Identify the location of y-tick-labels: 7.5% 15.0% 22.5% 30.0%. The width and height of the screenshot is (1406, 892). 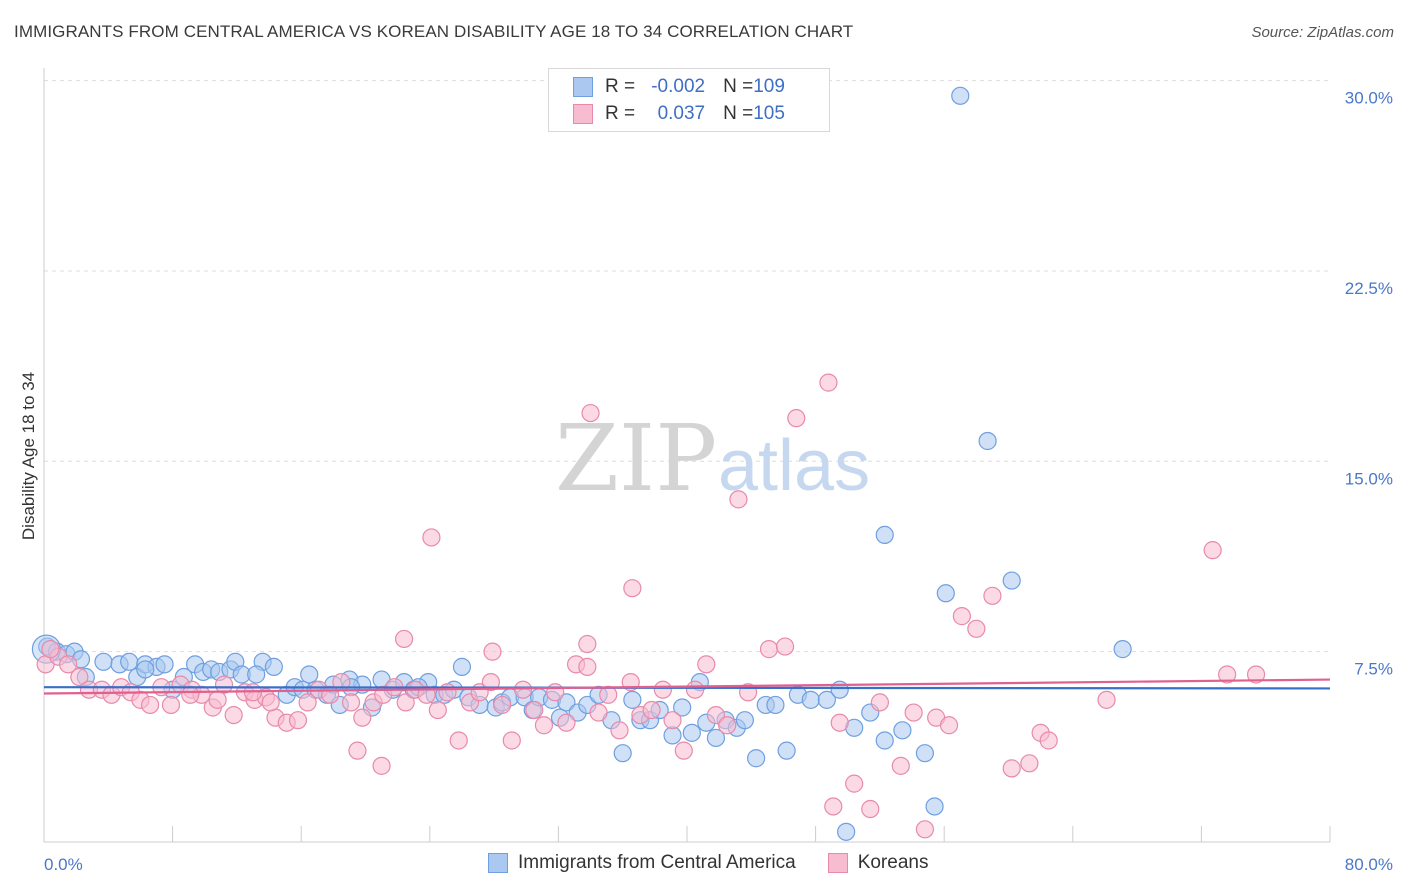
(1369, 384).